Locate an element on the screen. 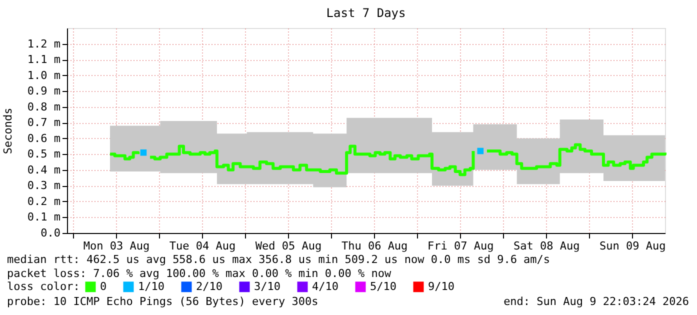  y-tick-label: 0.7 m is located at coordinates (44, 123).